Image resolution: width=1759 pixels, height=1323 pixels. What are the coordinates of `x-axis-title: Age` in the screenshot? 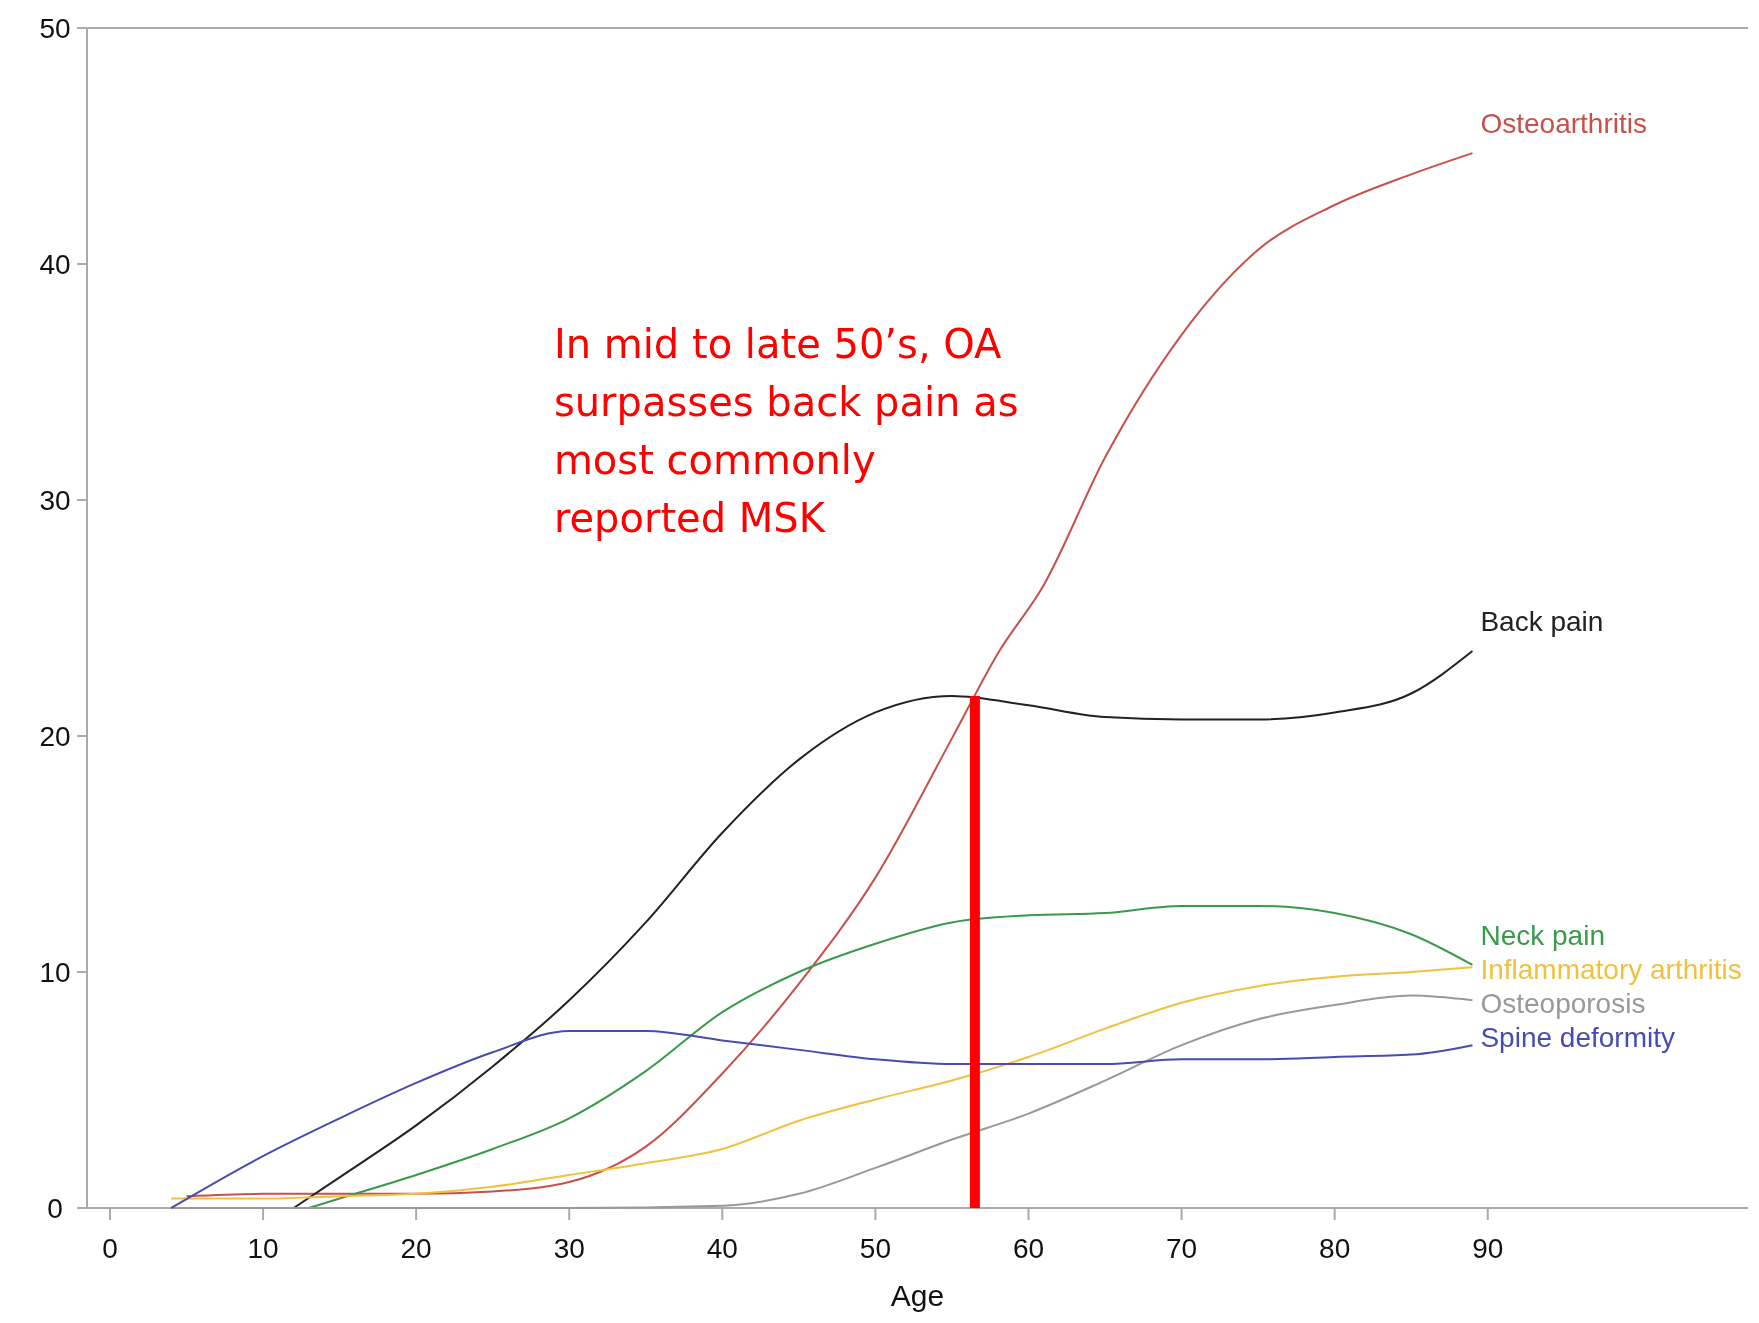 It's located at (917, 1295).